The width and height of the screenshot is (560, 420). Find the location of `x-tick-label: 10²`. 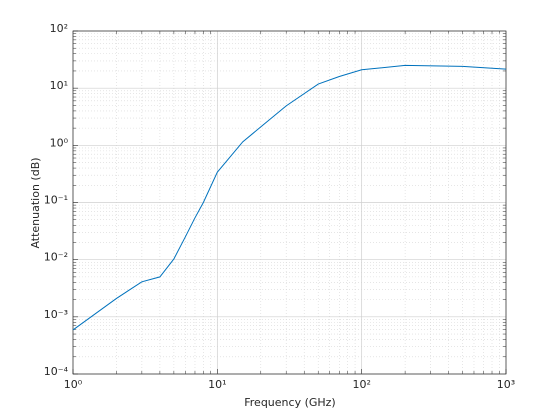

x-tick-label: 10² is located at coordinates (361, 384).